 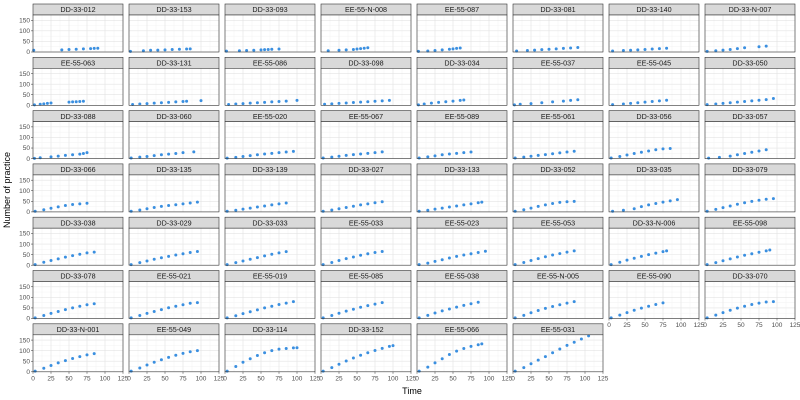 I want to click on facet-panel: DD-33-012 0 50 100 150, so click(x=71, y=29).